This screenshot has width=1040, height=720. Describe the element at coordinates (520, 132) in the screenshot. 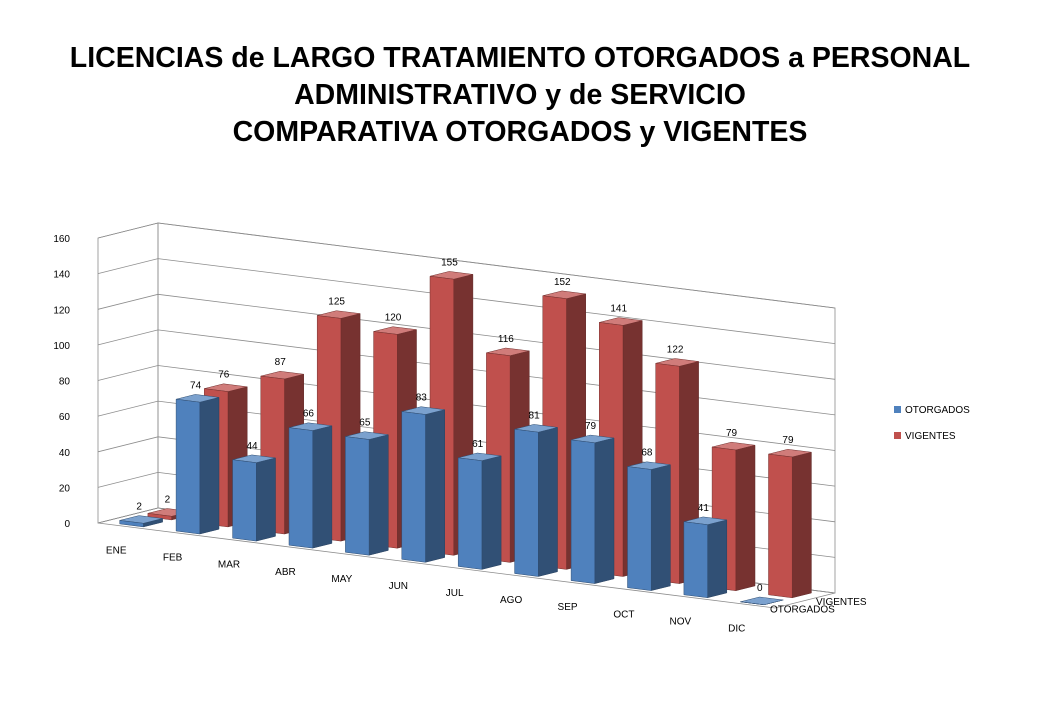

I see `title-line-3: COMPARATIVA OTORGADOS y VIGENTES` at that location.